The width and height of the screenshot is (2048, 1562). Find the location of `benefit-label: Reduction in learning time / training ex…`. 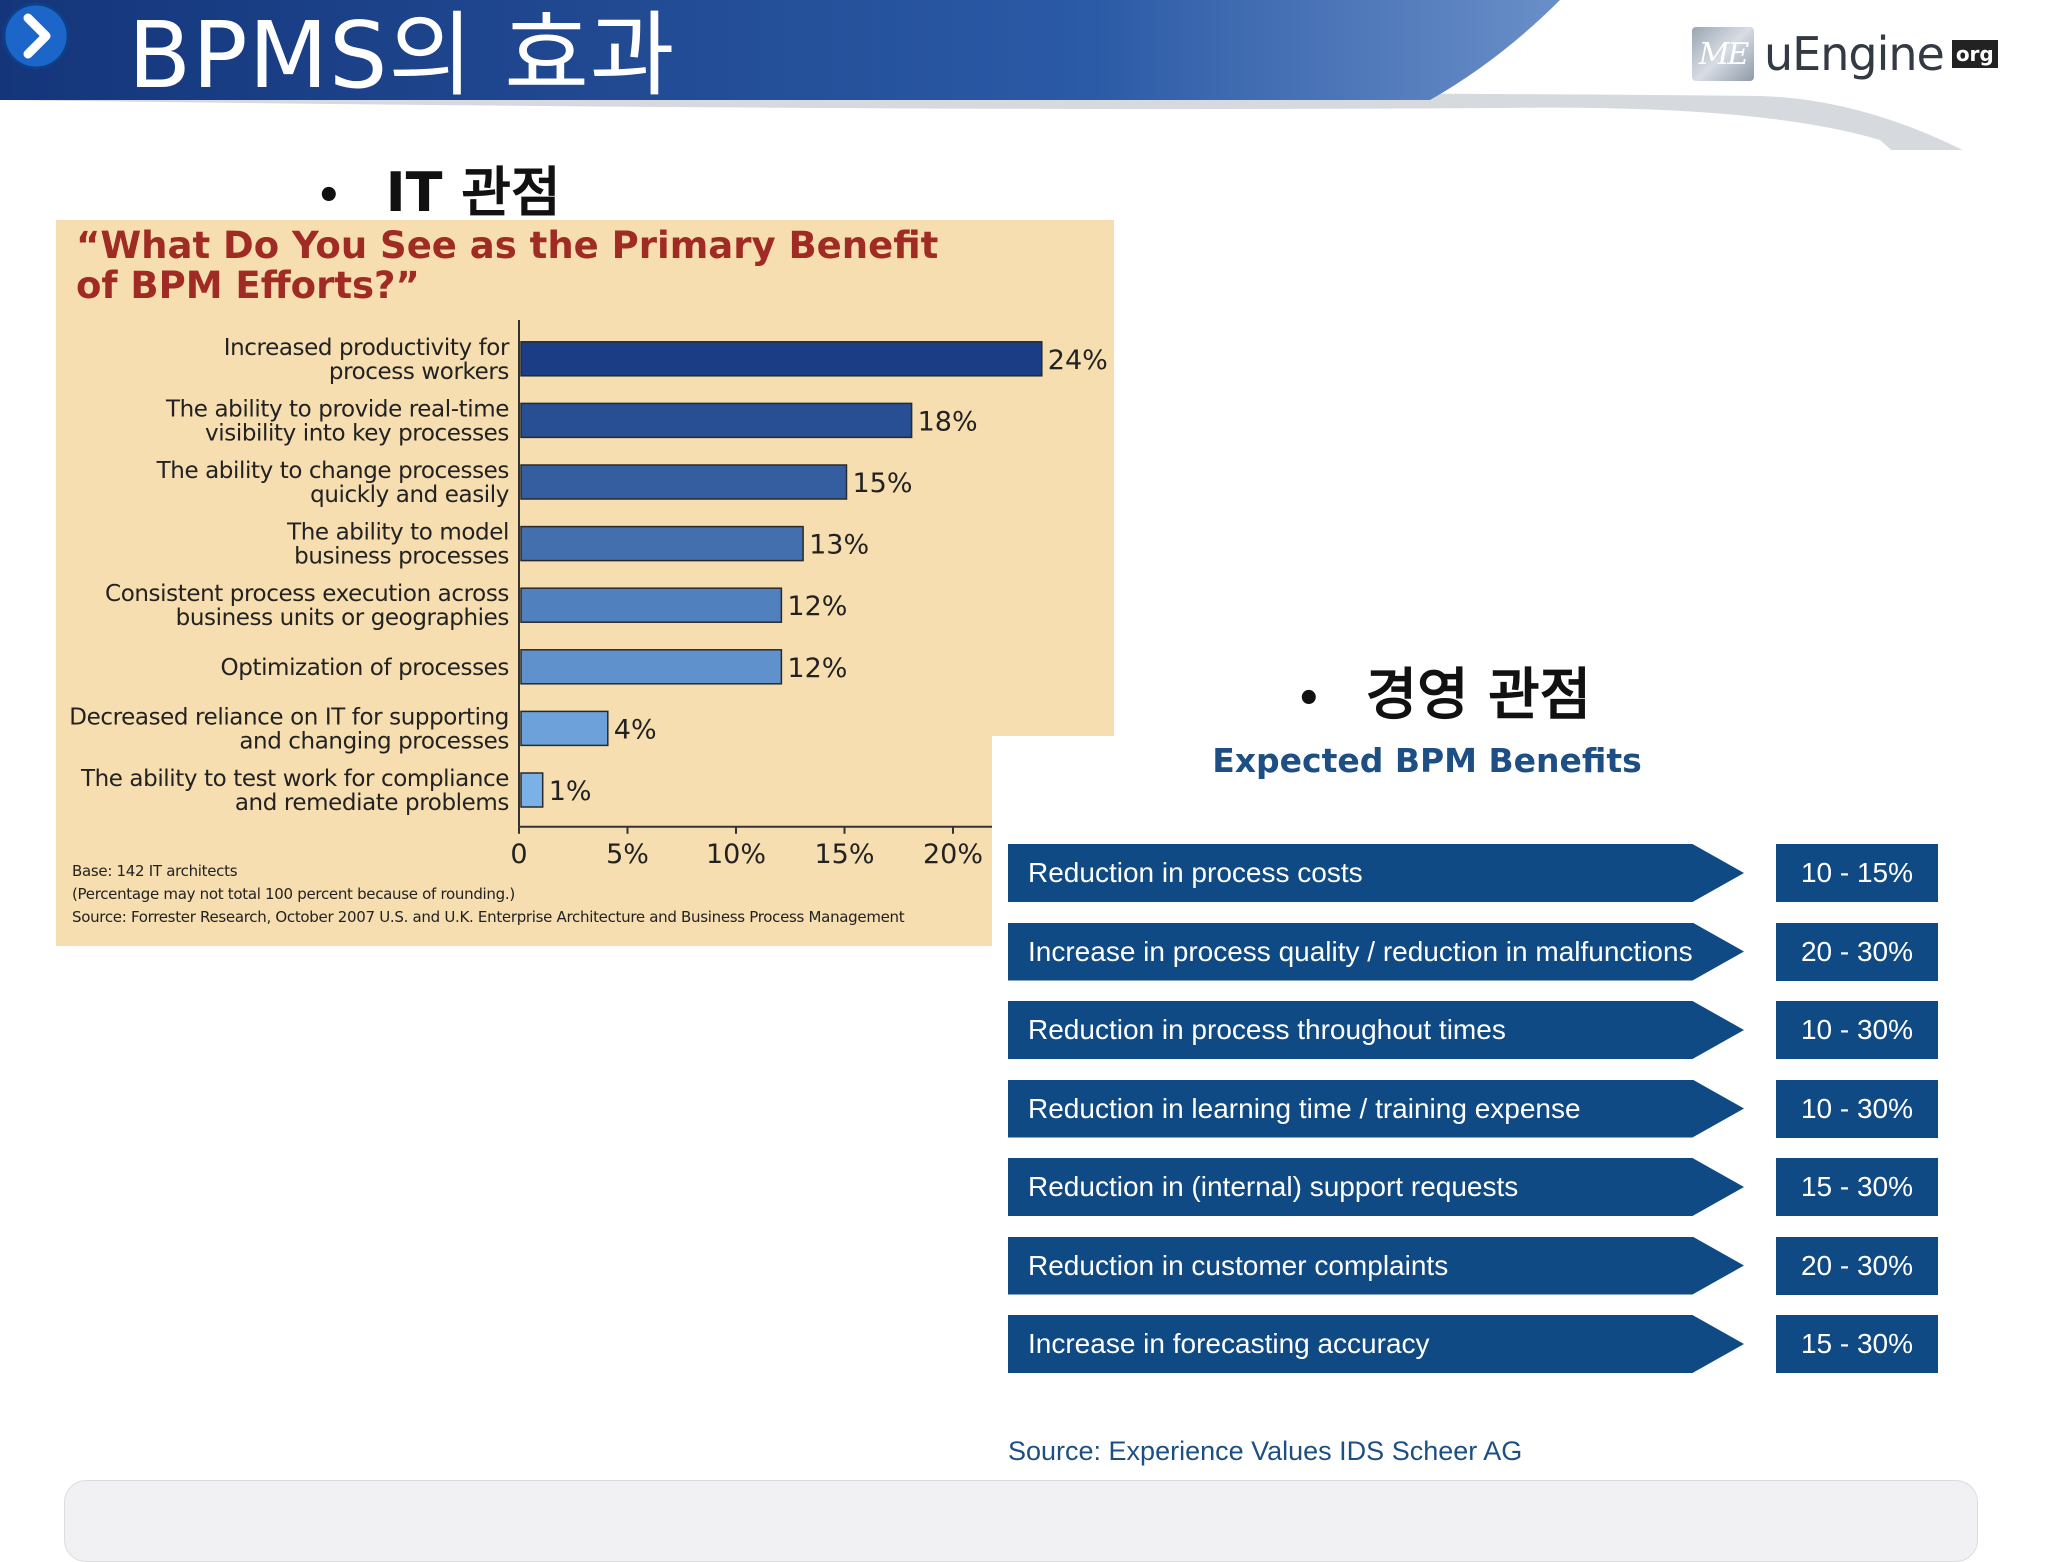

benefit-label: Reduction in learning time / training ex… is located at coordinates (1304, 1108).